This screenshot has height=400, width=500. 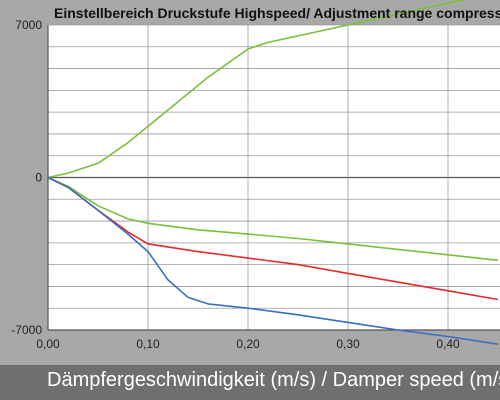 I want to click on y-tick-label: -7000, so click(x=26, y=330).